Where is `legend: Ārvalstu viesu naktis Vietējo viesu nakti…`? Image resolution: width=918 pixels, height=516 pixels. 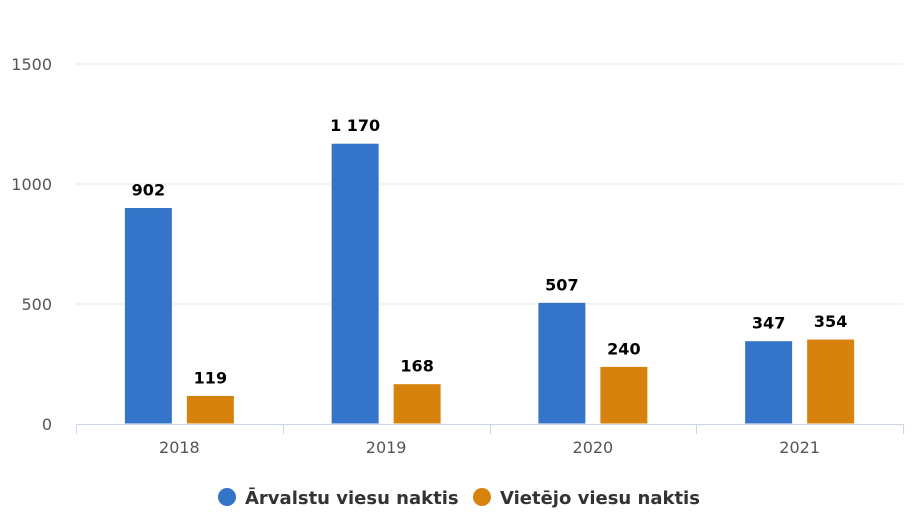 legend: Ārvalstu viesu naktis Vietējo viesu nakti… is located at coordinates (459, 498).